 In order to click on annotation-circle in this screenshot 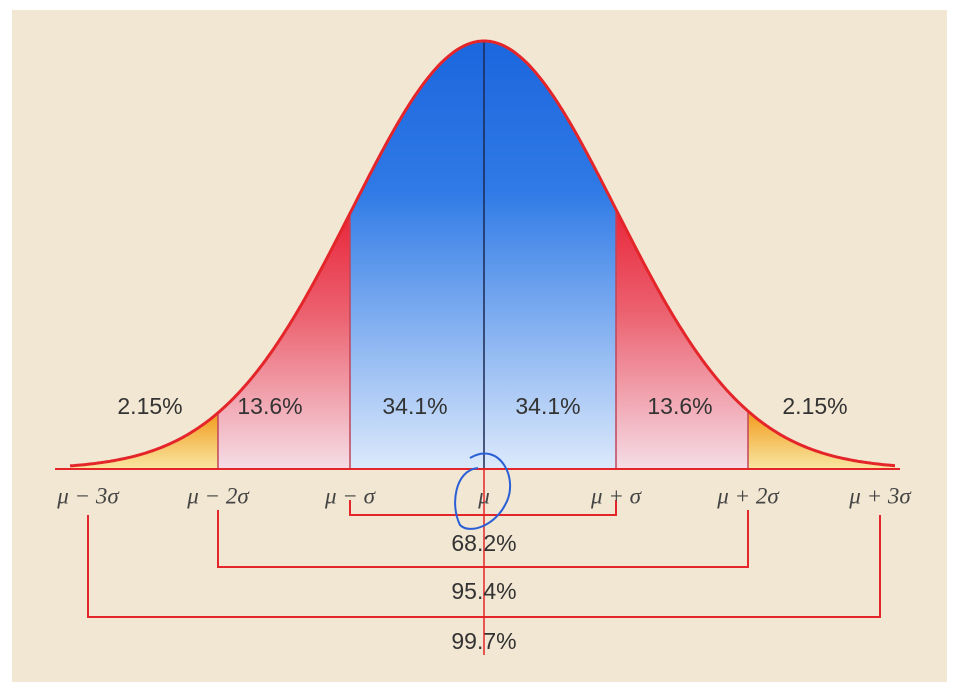, I will do `click(482, 491)`.